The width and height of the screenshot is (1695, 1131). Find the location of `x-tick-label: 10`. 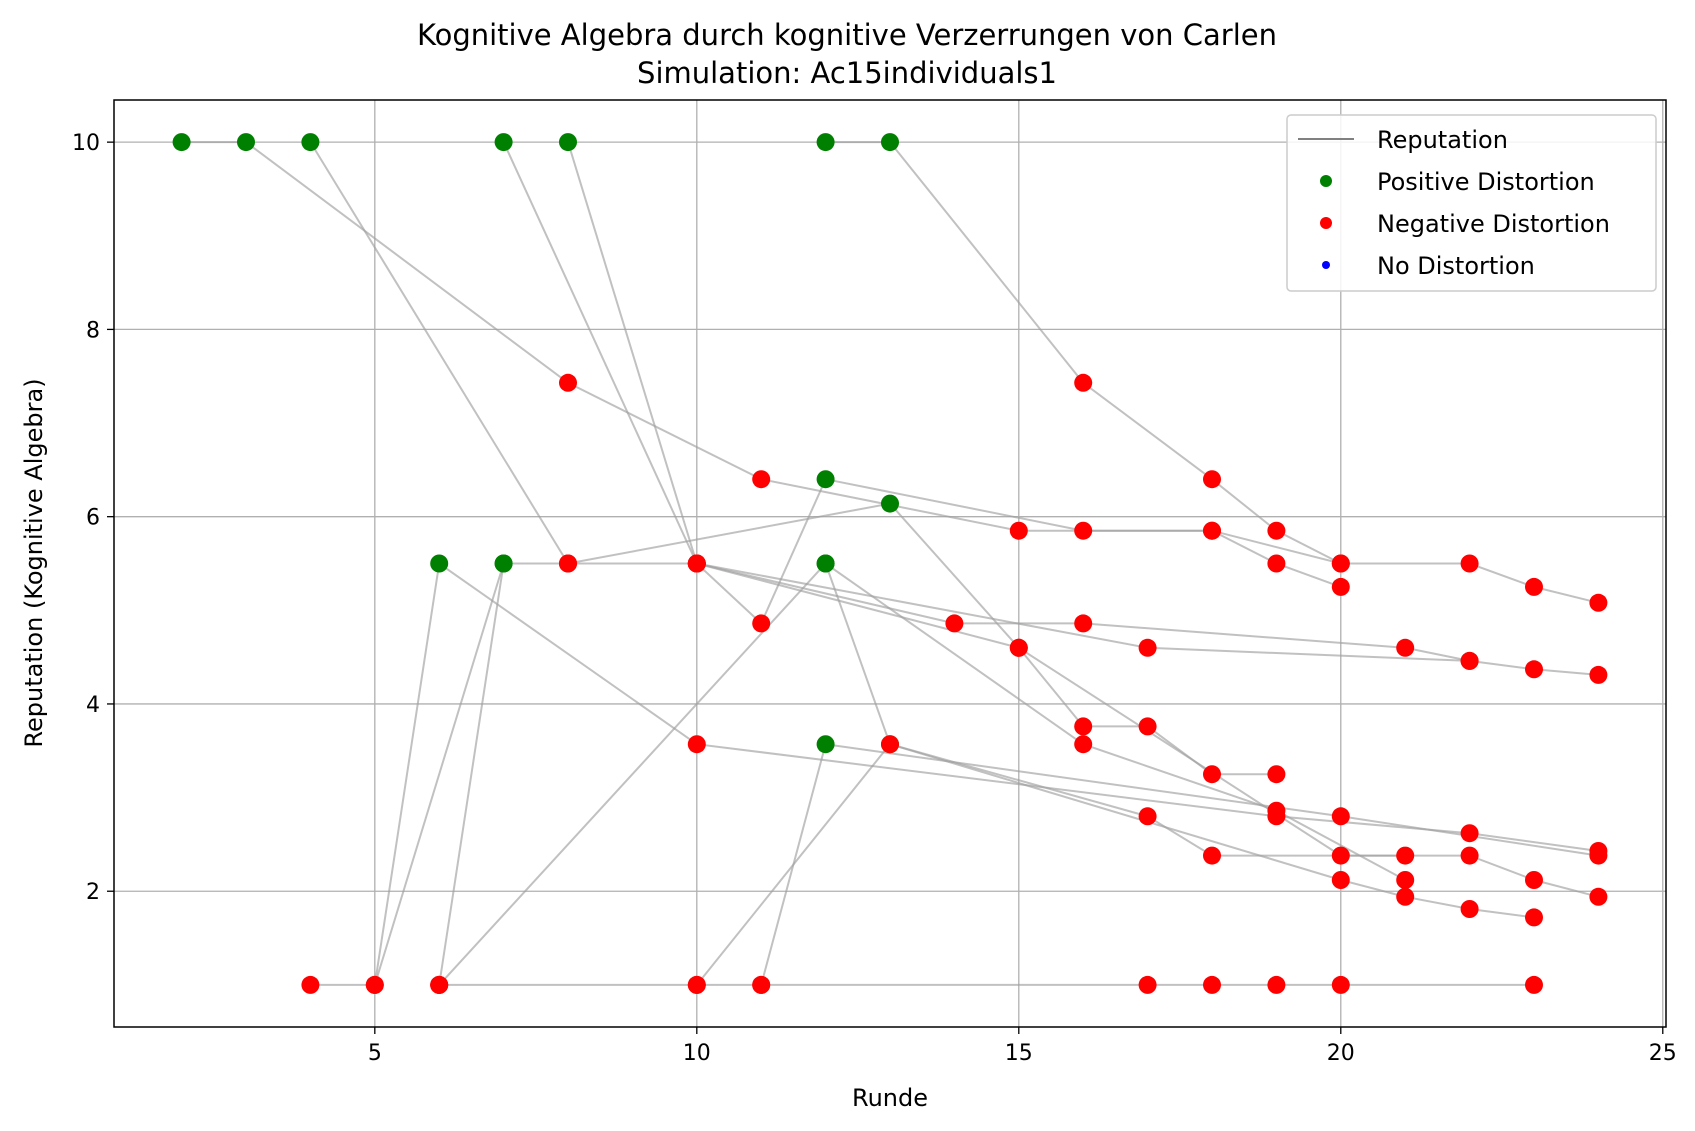

x-tick-label: 10 is located at coordinates (697, 1053).